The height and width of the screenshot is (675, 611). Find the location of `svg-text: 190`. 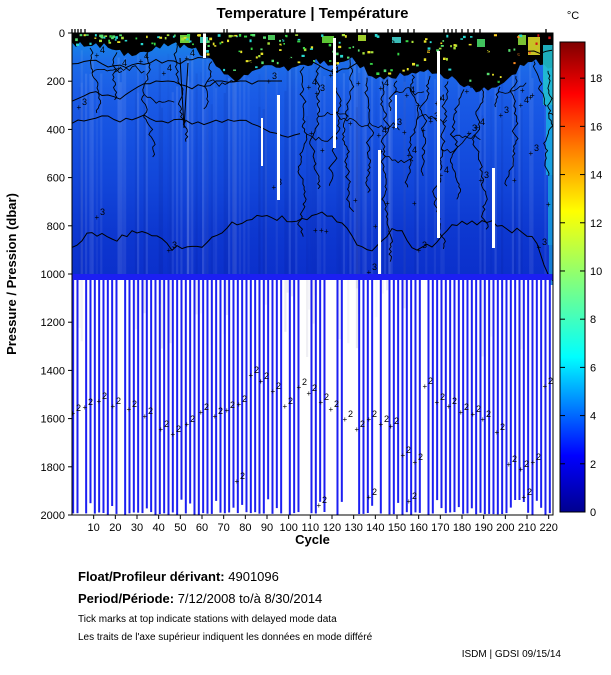

svg-text: 190 is located at coordinates (483, 528).